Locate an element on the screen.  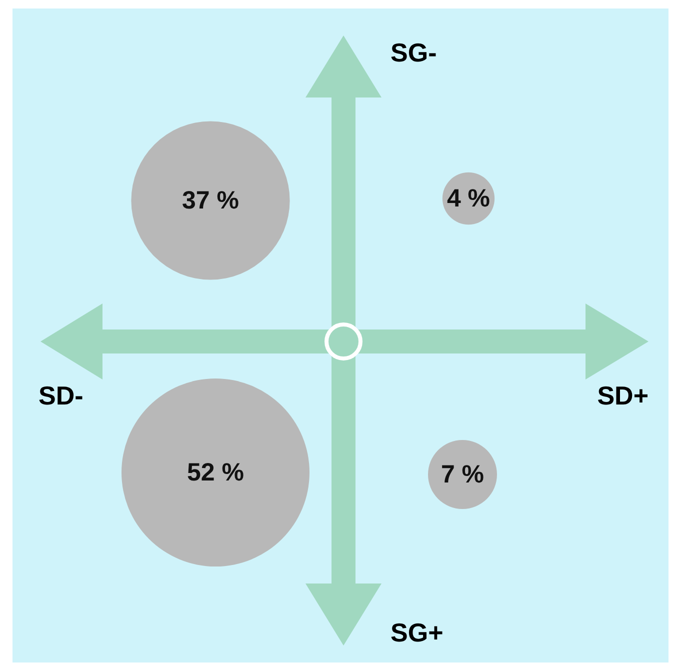
data-label: 4 % is located at coordinates (468, 198).